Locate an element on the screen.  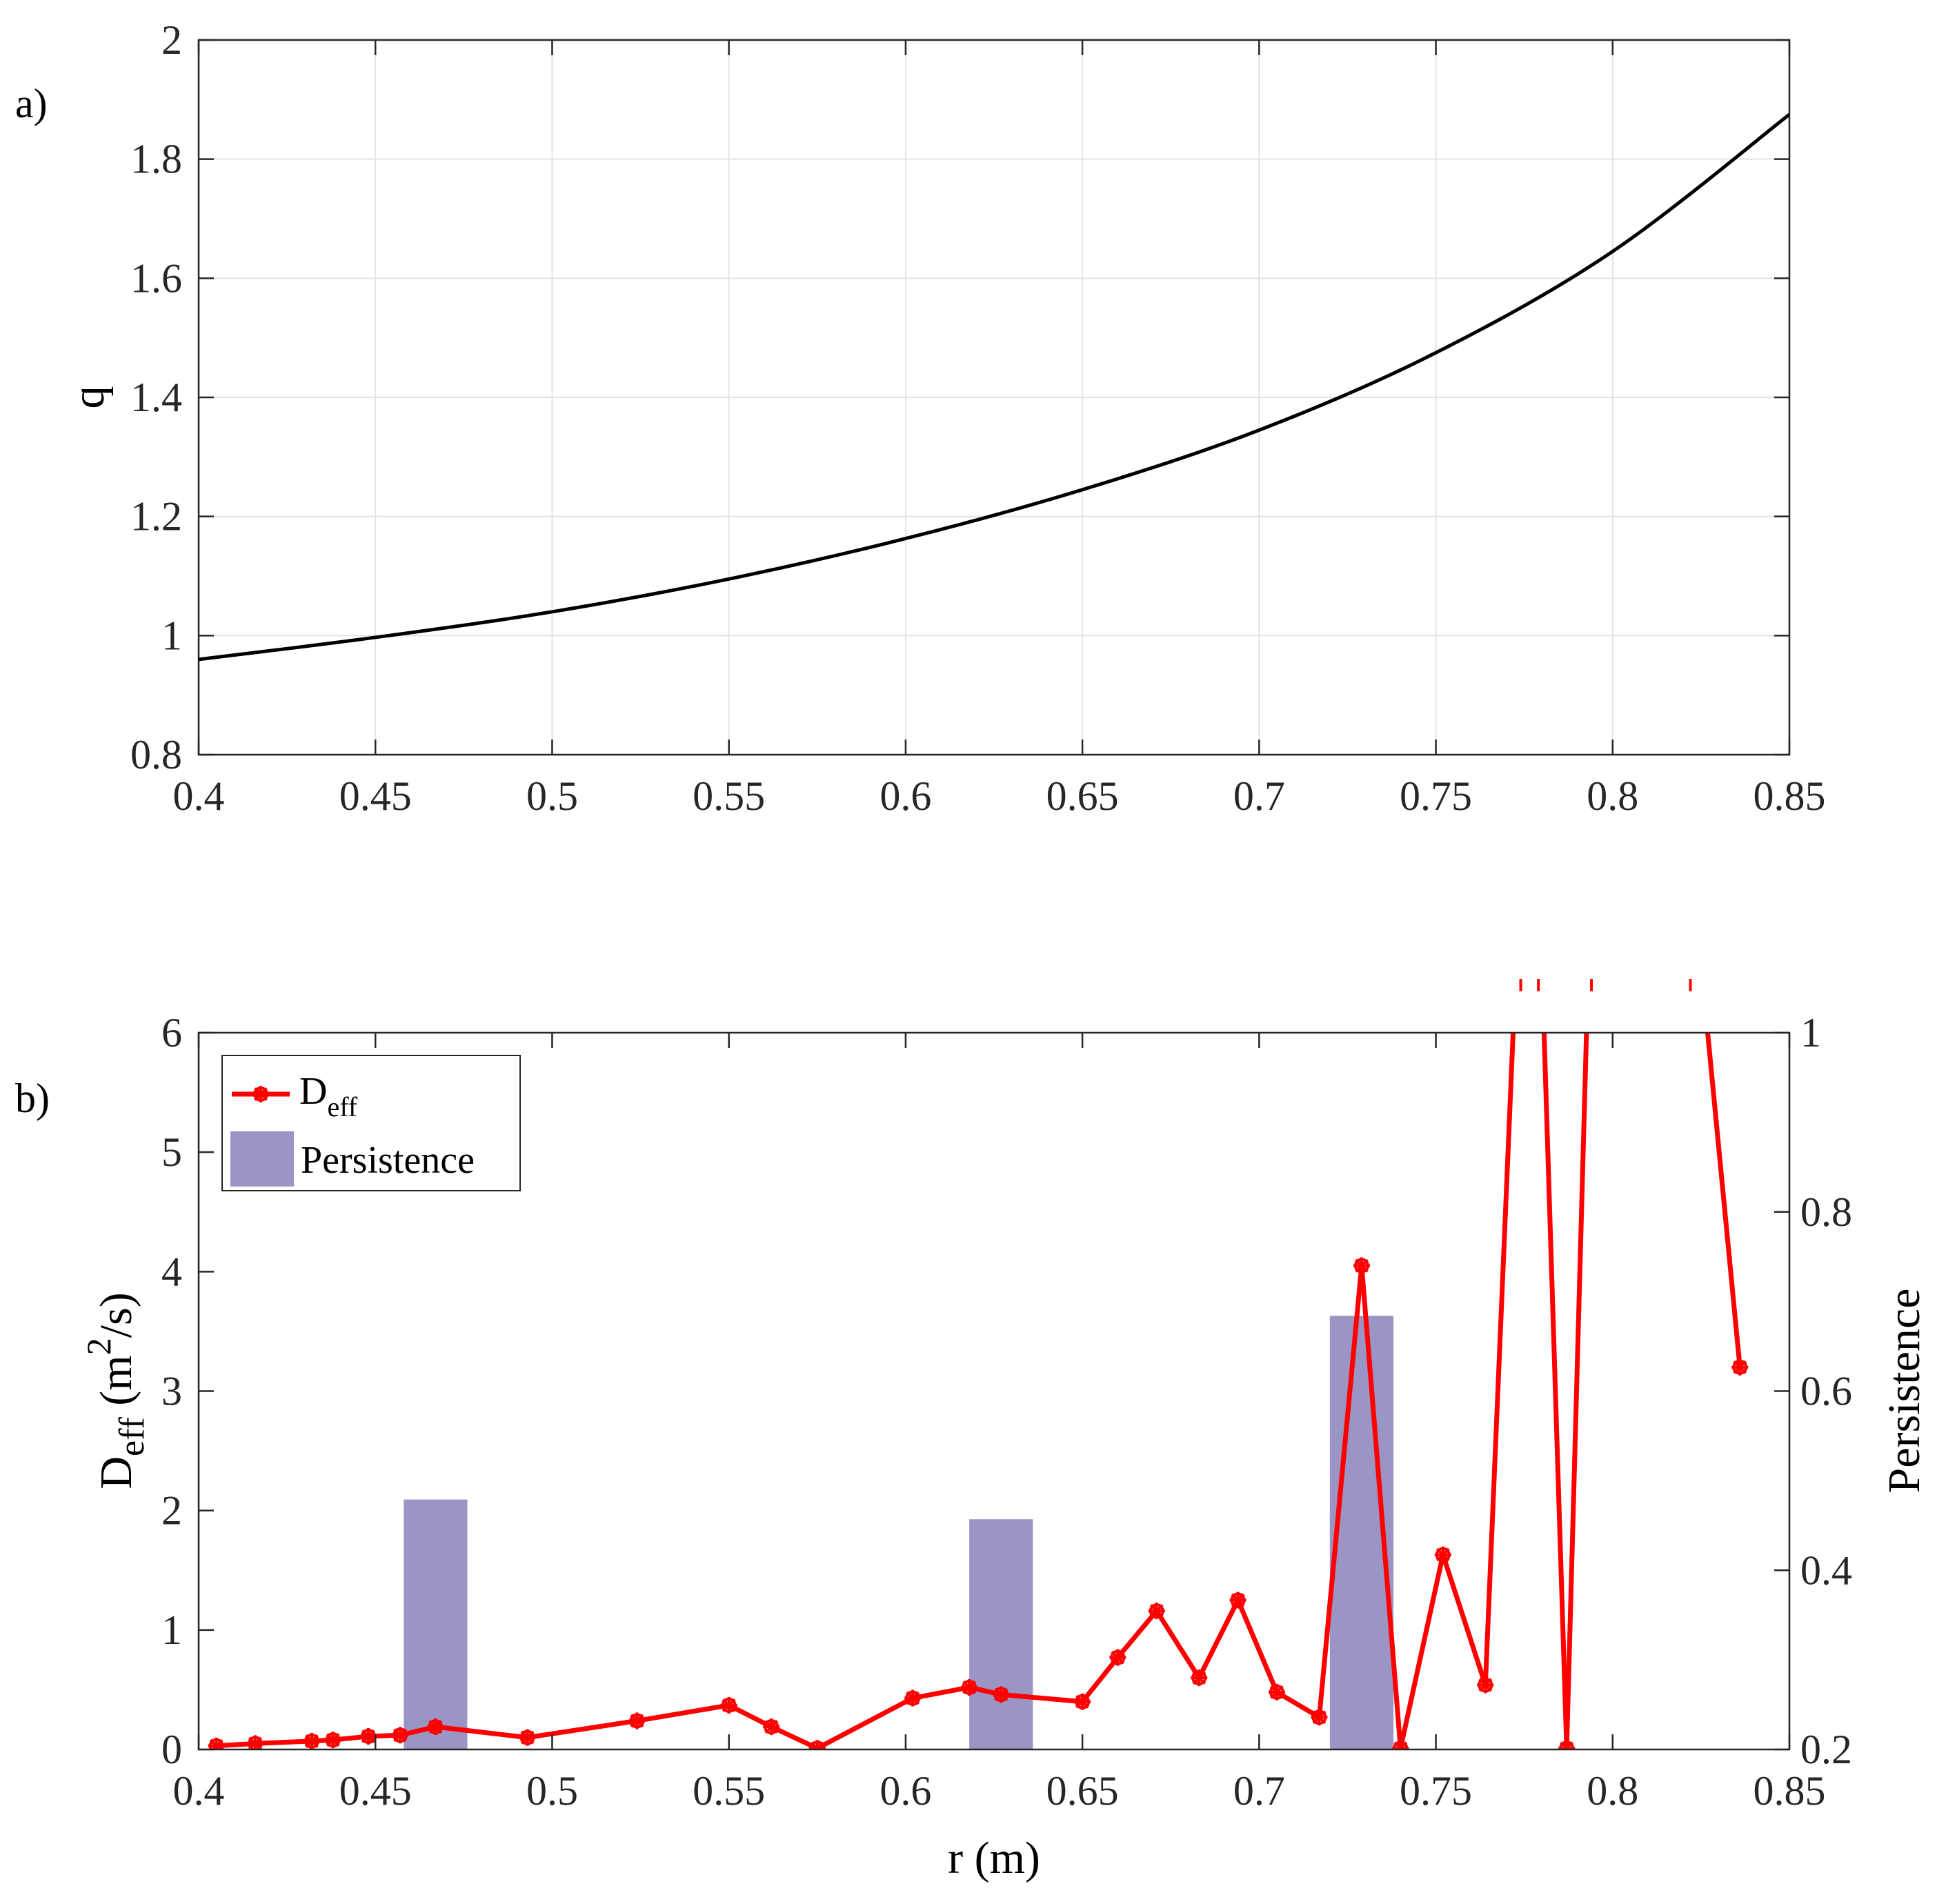
panel-b-x-axis-label: r (m) is located at coordinates (994, 1858).